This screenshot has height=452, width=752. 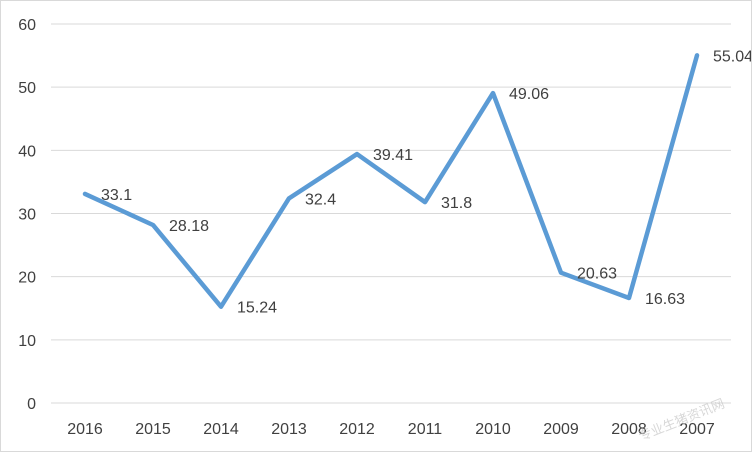 I want to click on y-axis-ticks: 0 10 20 30 40 50 60, so click(x=27, y=215).